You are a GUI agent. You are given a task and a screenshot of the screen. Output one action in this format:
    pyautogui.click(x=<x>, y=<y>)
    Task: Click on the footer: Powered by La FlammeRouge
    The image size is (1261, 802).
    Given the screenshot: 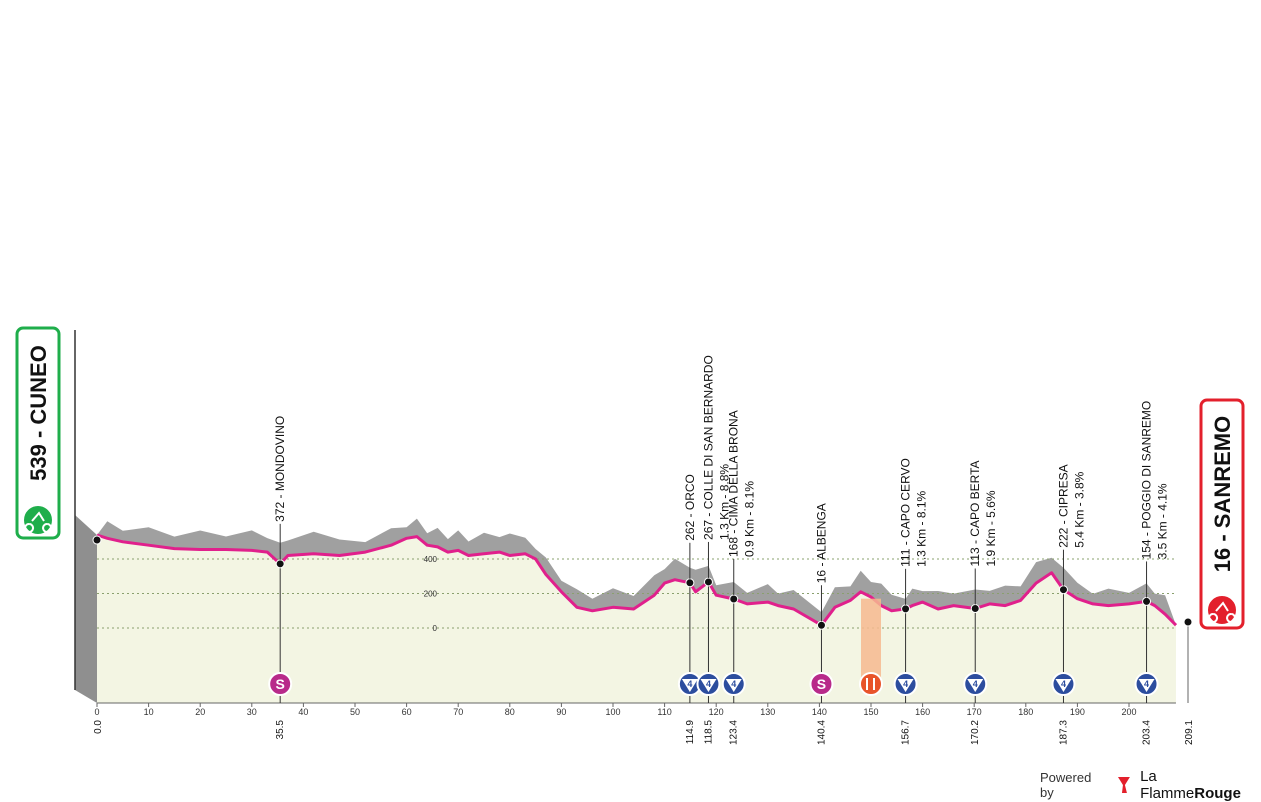 What is the action you would take?
    pyautogui.click(x=1150, y=785)
    